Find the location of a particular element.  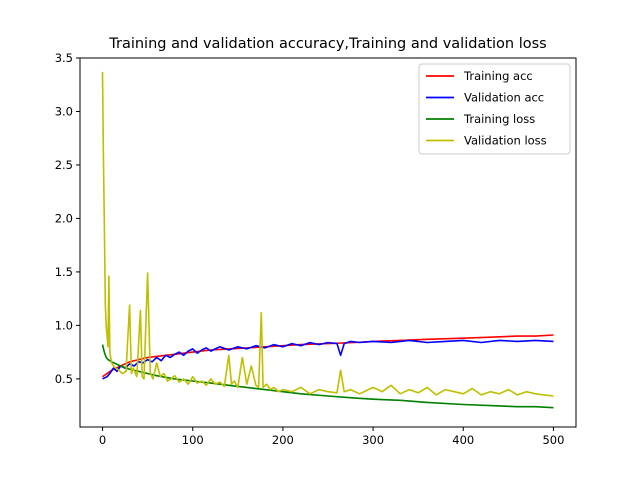

y-tick-label: 2.5 is located at coordinates (64, 165).